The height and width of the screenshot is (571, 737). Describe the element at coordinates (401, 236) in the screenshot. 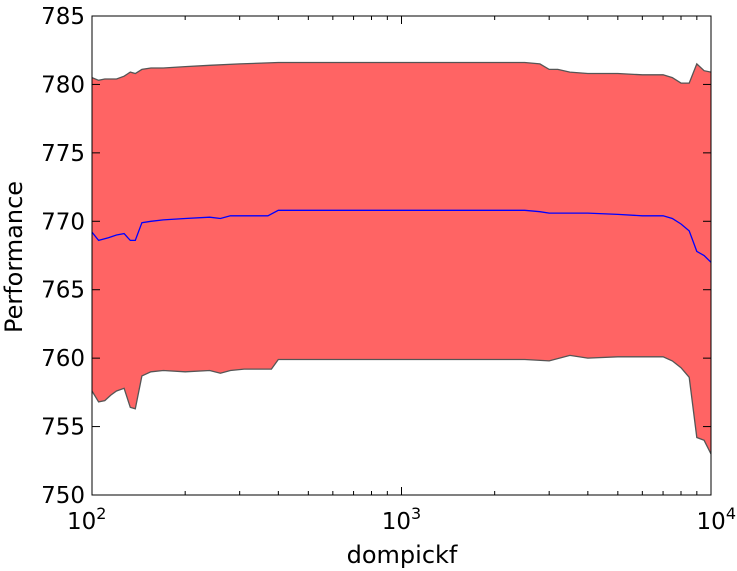

I see `mean-line` at that location.